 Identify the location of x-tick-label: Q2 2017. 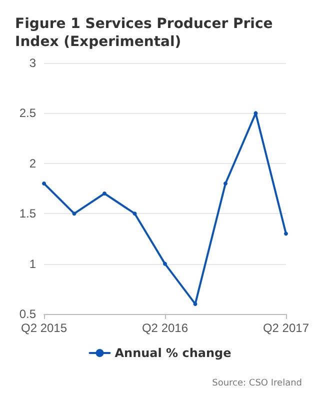
(286, 328).